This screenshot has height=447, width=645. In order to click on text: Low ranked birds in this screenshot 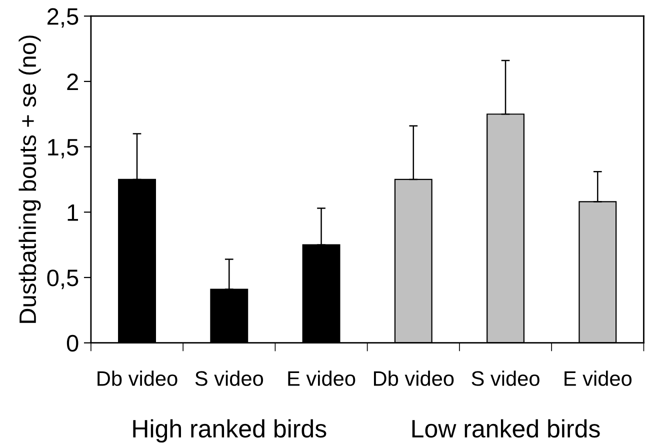, I will do `click(506, 428)`.